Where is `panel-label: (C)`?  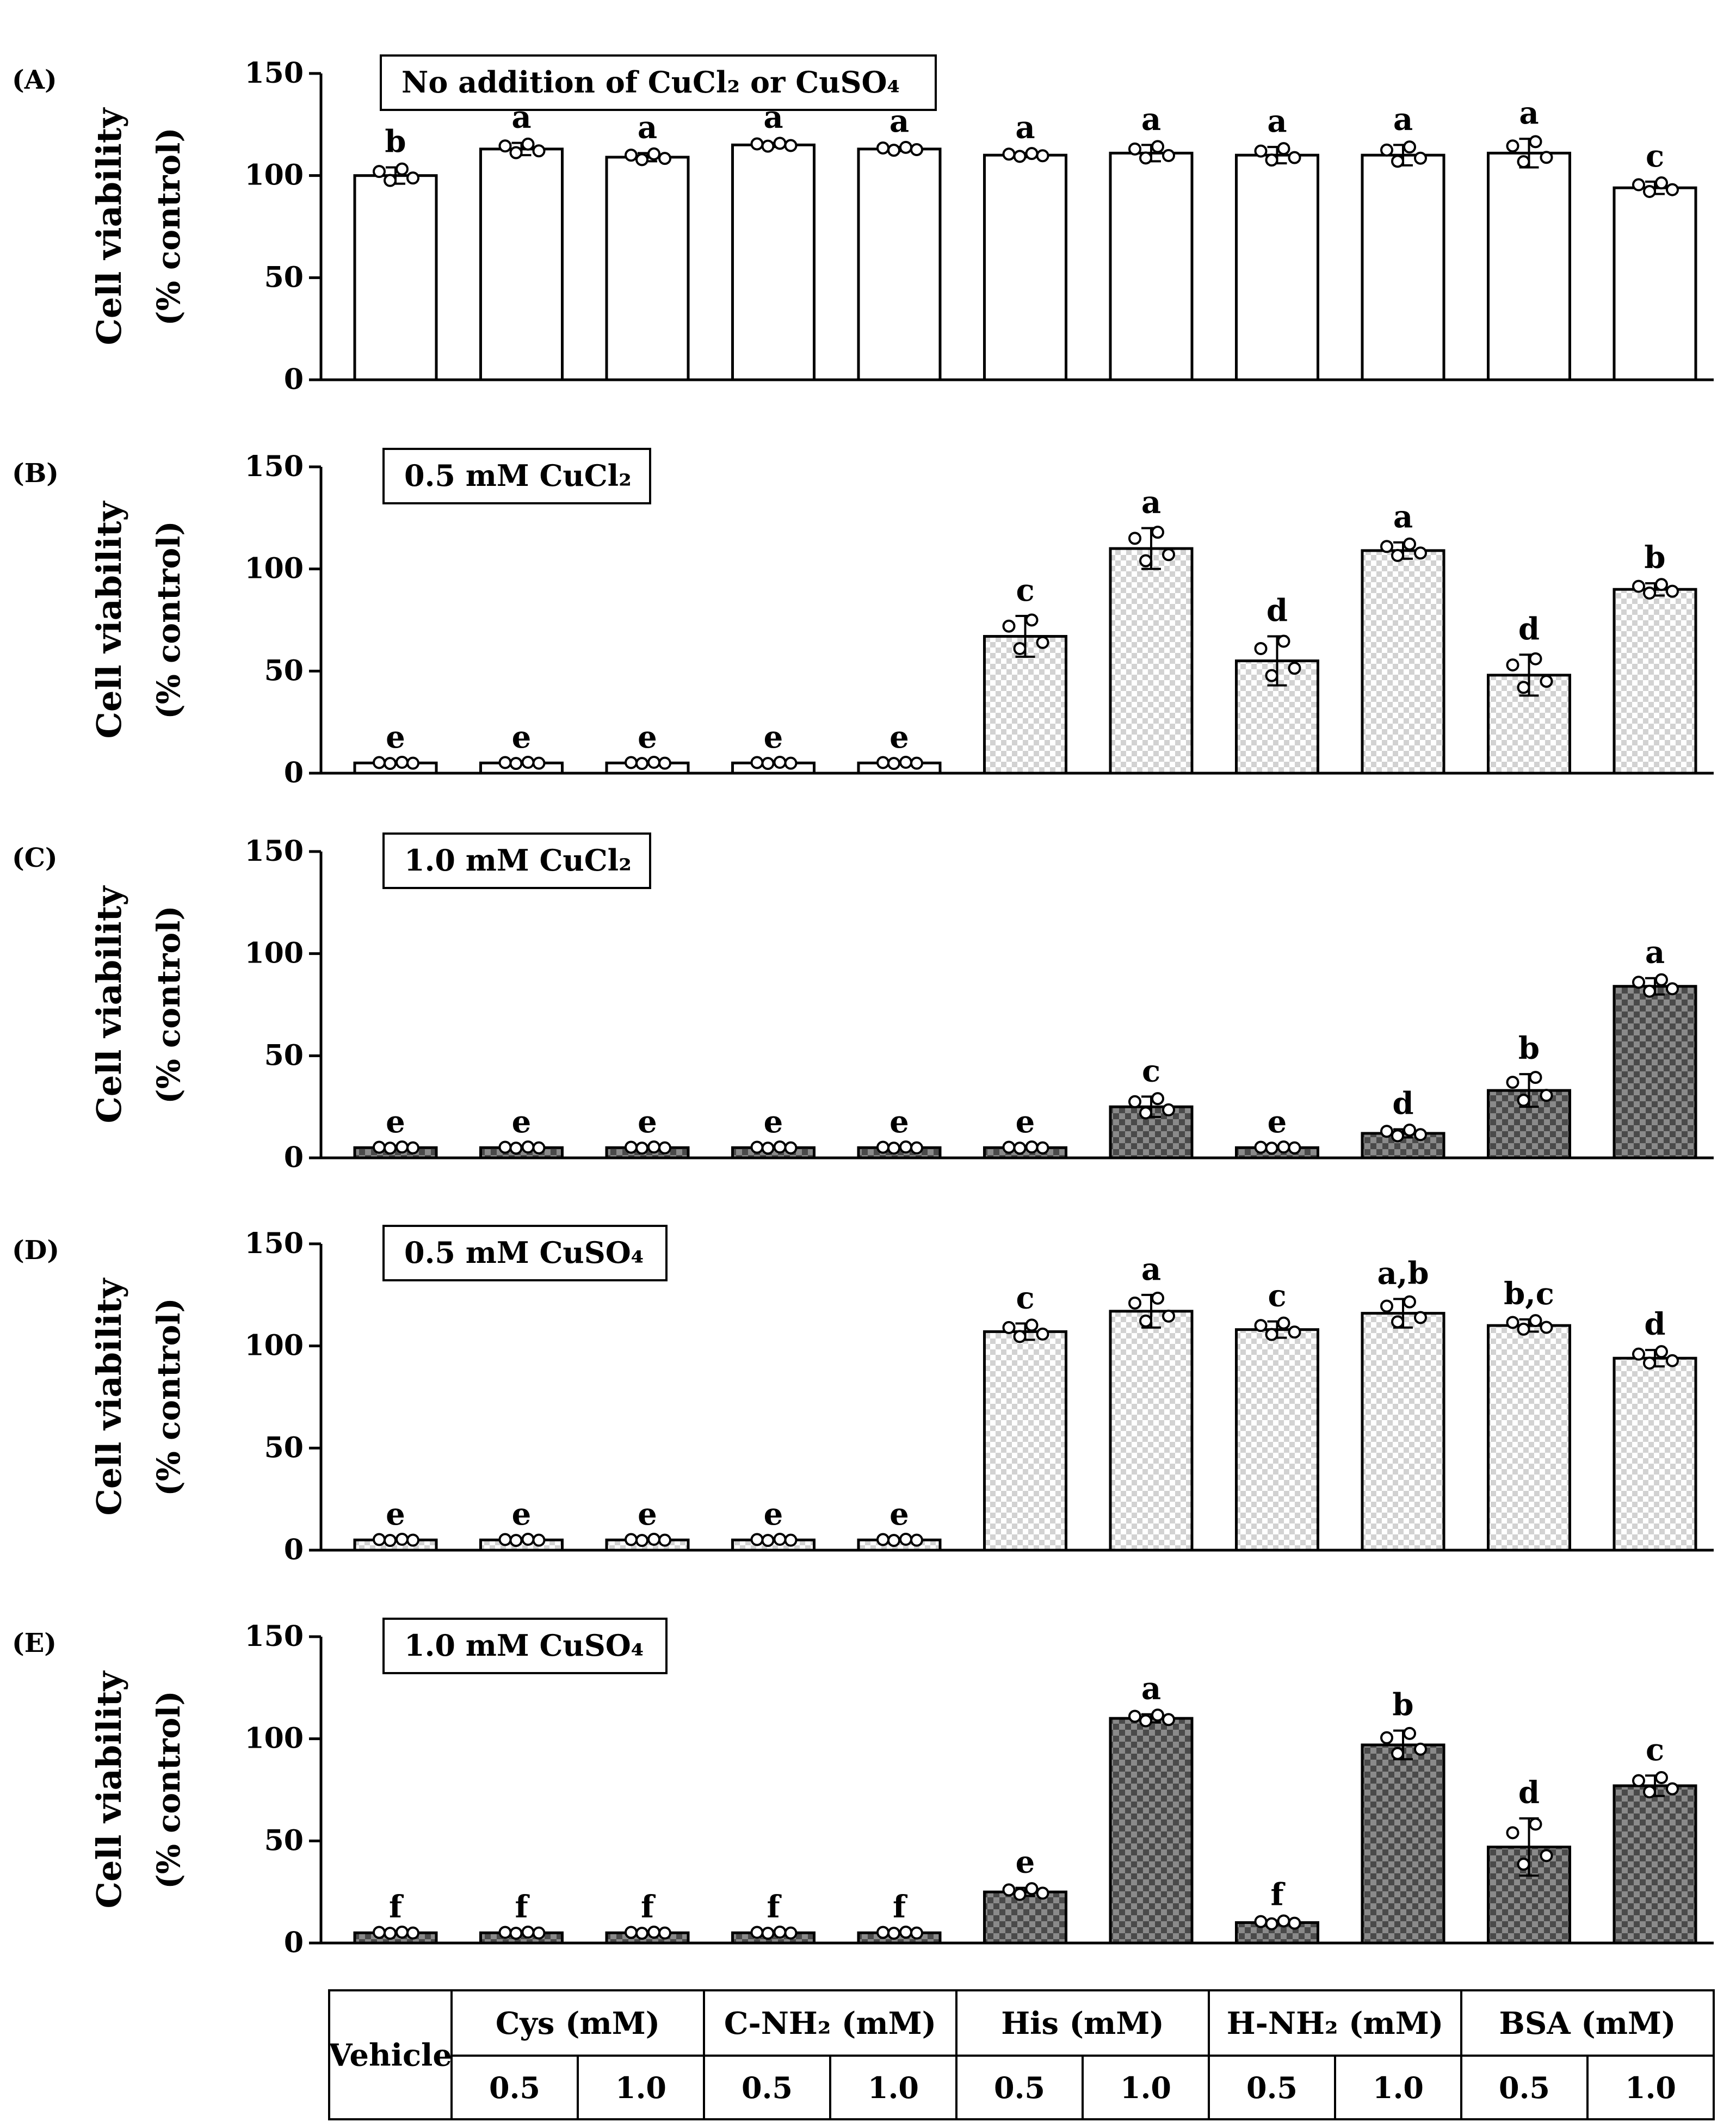
panel-label: (C) is located at coordinates (35, 858).